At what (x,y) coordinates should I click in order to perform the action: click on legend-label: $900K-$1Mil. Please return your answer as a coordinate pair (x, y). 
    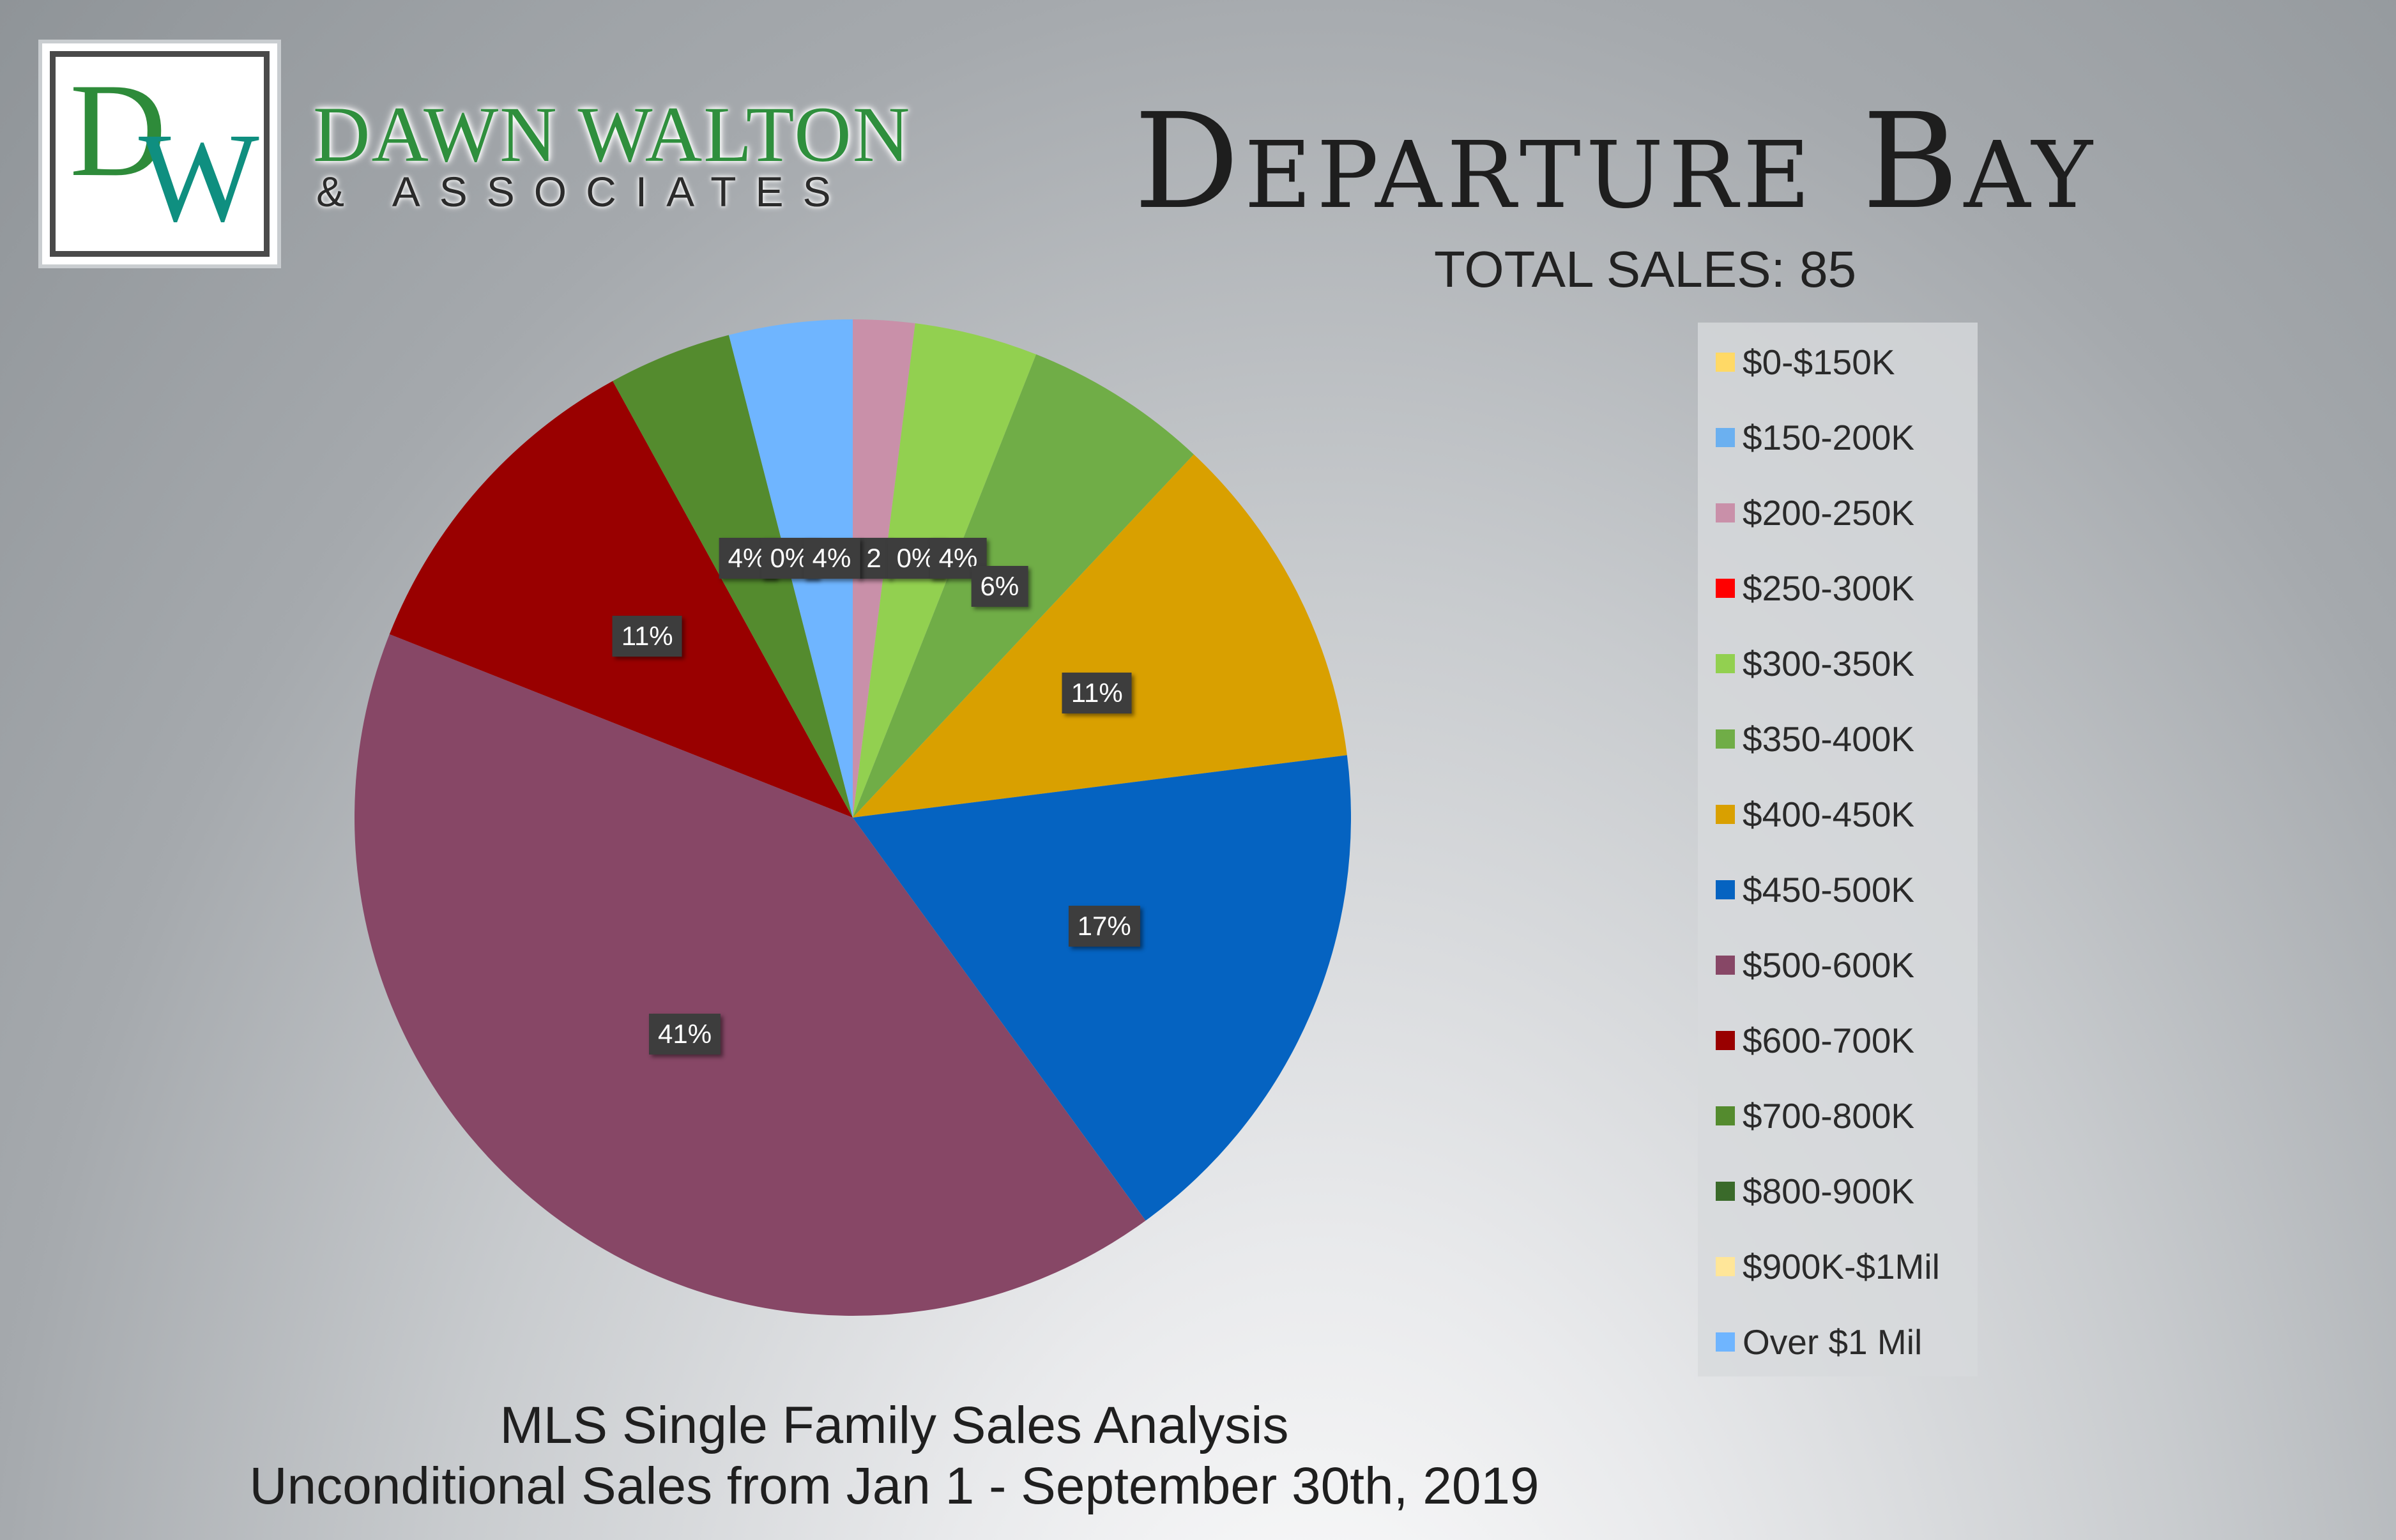
    Looking at the image, I should click on (1841, 1266).